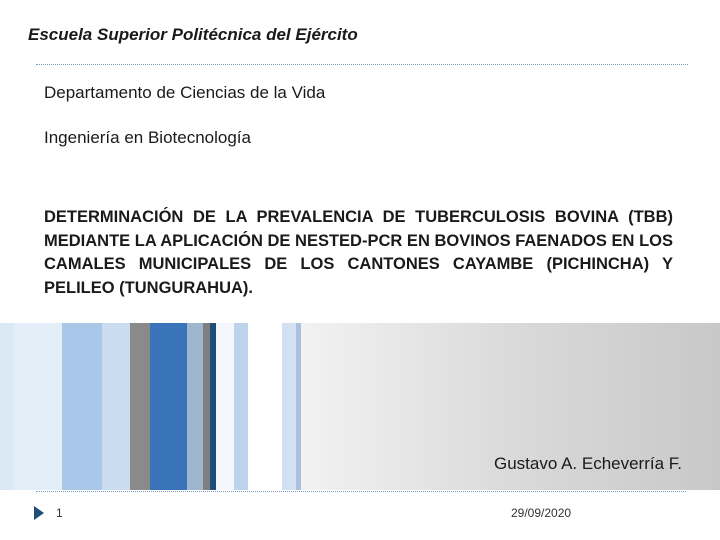 The height and width of the screenshot is (540, 720). Describe the element at coordinates (362, 64) in the screenshot. I see `header-divider` at that location.